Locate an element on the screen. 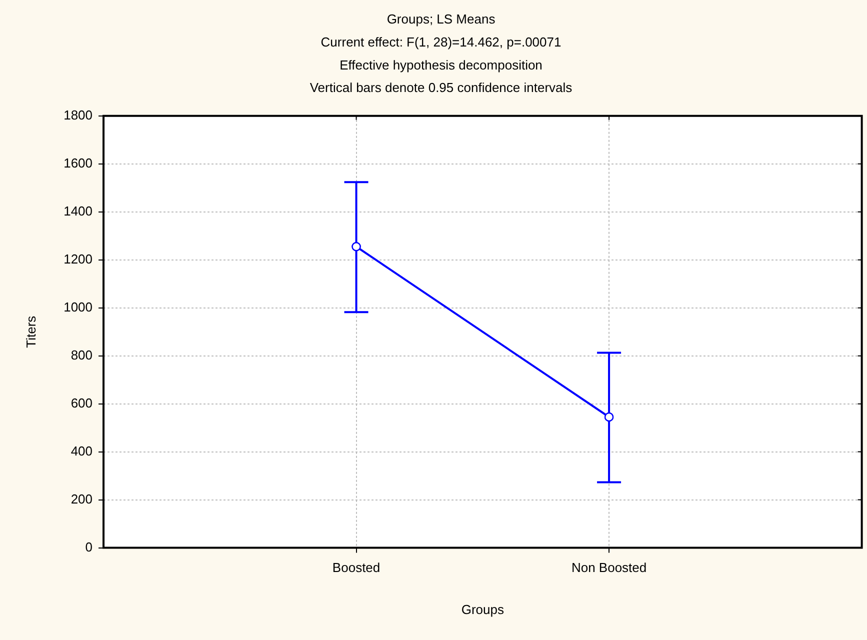 This screenshot has height=640, width=867. y-tick-label: 1200 is located at coordinates (78, 258).